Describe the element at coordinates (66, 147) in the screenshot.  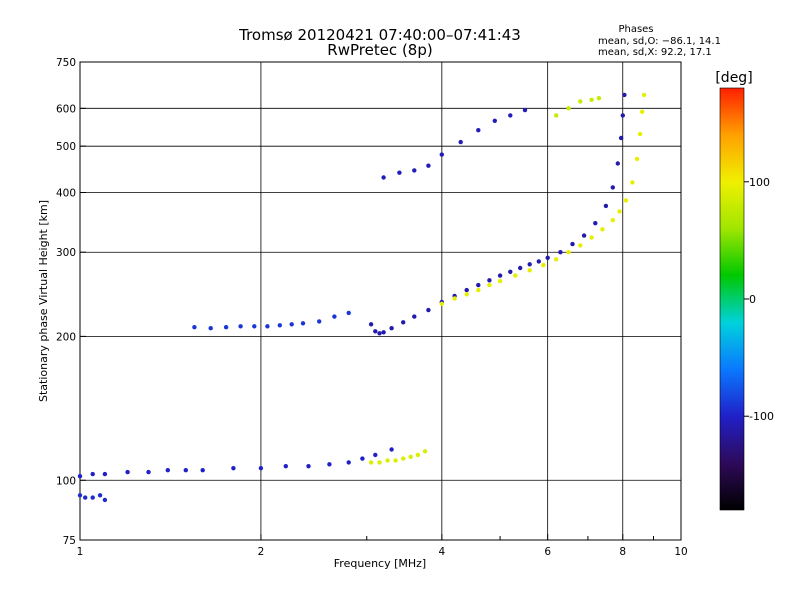
I see `y-tick-label: 500` at that location.